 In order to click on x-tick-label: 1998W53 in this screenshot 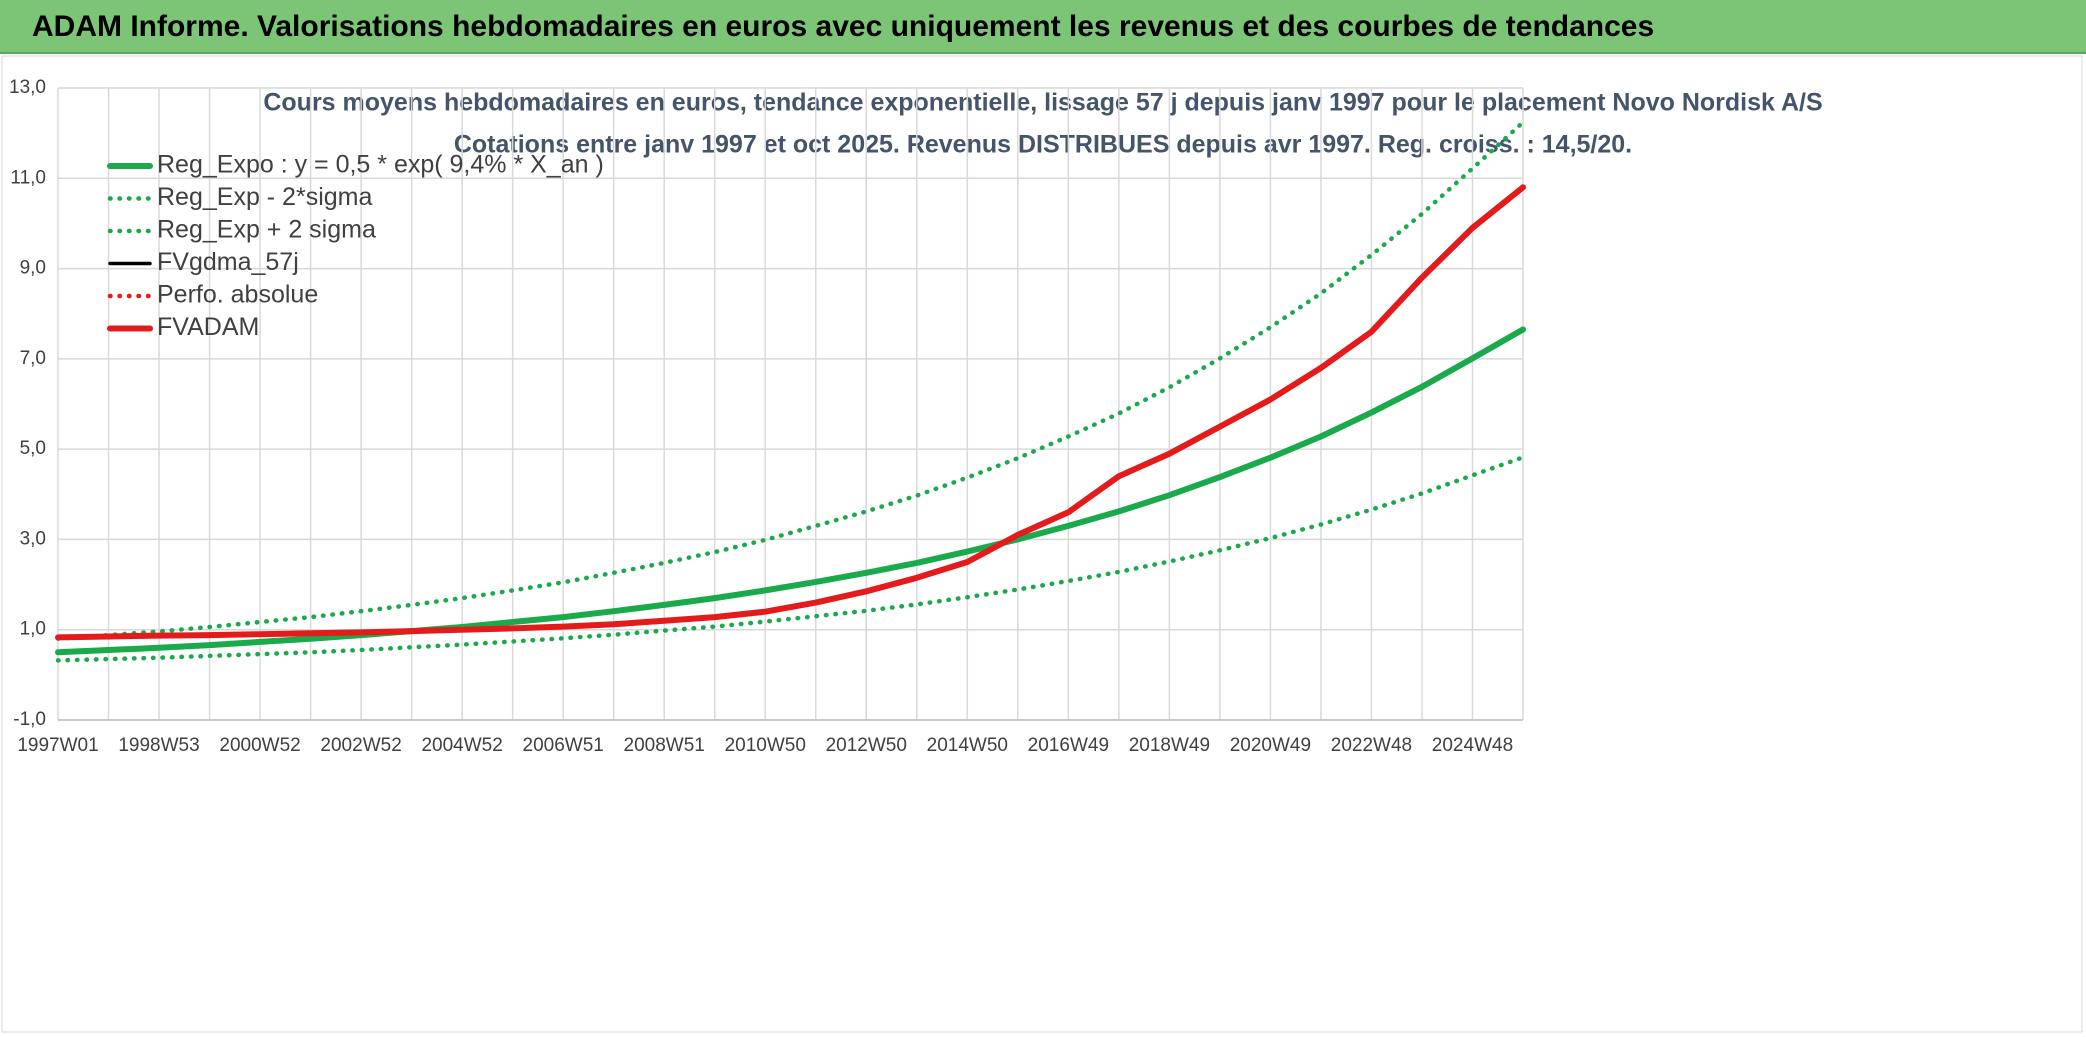, I will do `click(158, 745)`.